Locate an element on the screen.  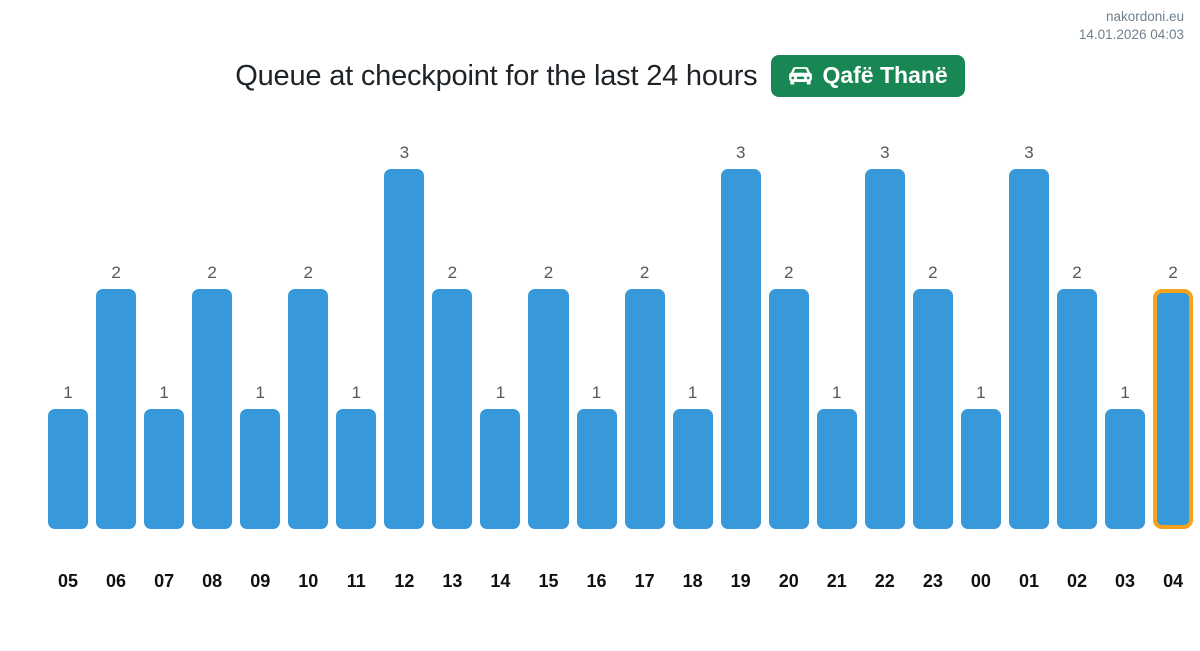
bar-column-10: 2 is located at coordinates (308, 336).